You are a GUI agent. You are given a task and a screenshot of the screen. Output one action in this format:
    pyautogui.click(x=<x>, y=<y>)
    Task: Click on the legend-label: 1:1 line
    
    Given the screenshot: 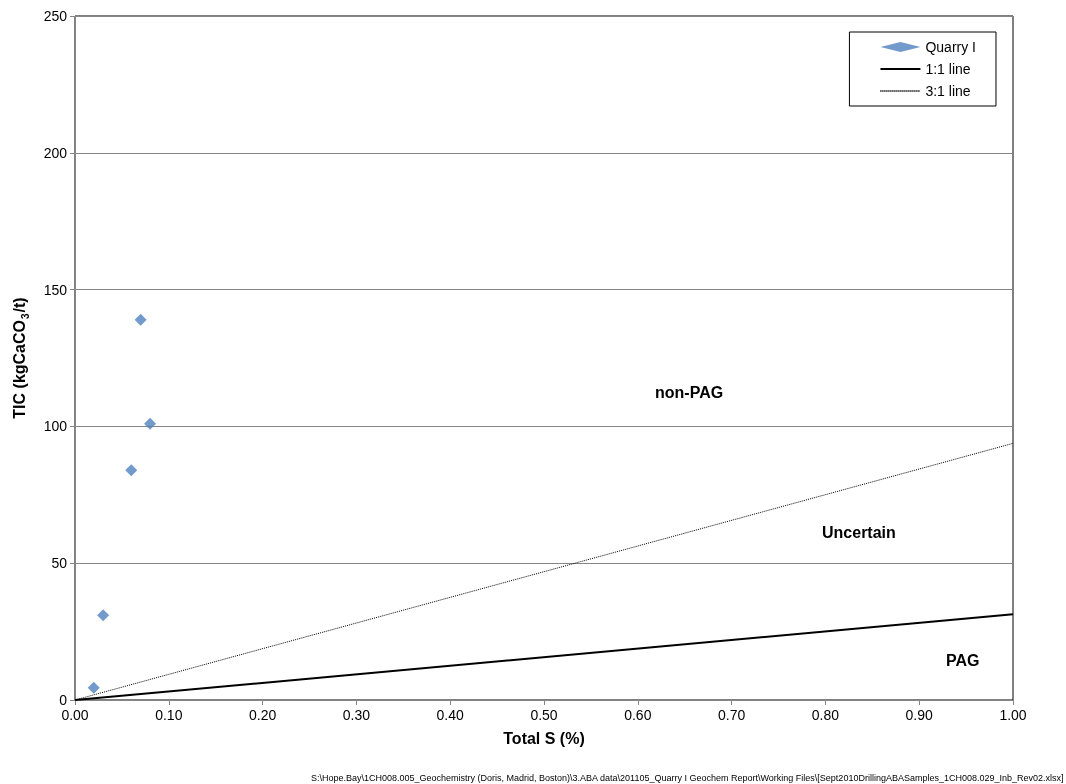 What is the action you would take?
    pyautogui.click(x=948, y=69)
    